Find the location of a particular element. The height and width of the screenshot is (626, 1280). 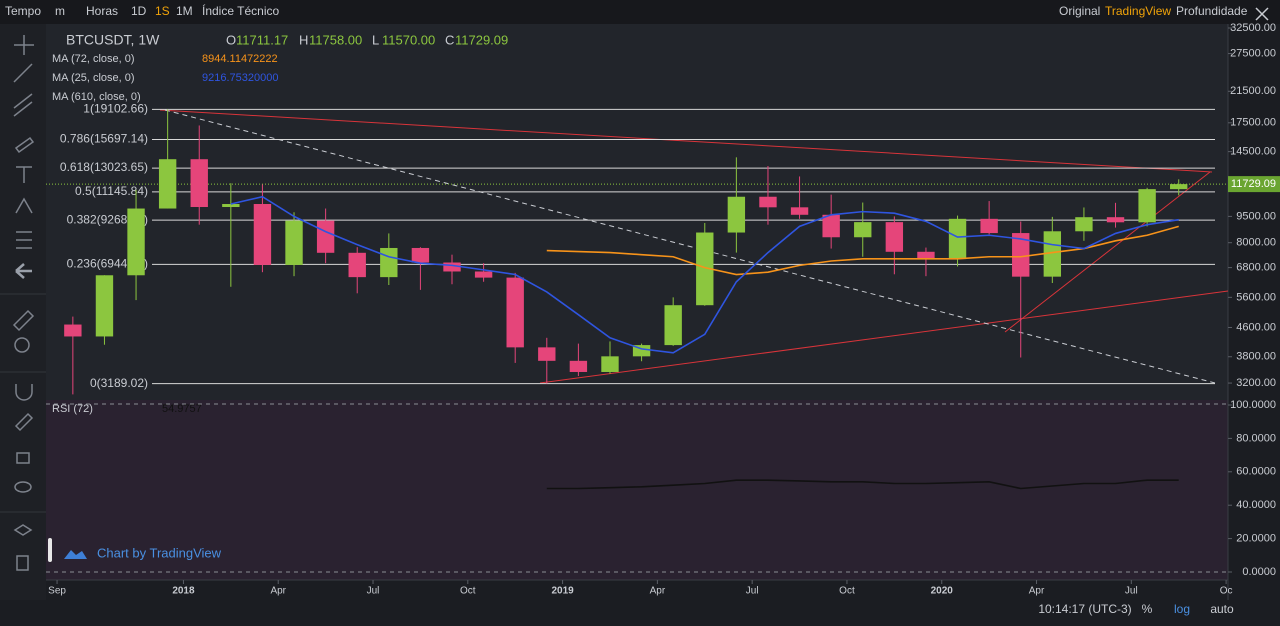

y-tick-label: 27500.00 is located at coordinates (1253, 53).